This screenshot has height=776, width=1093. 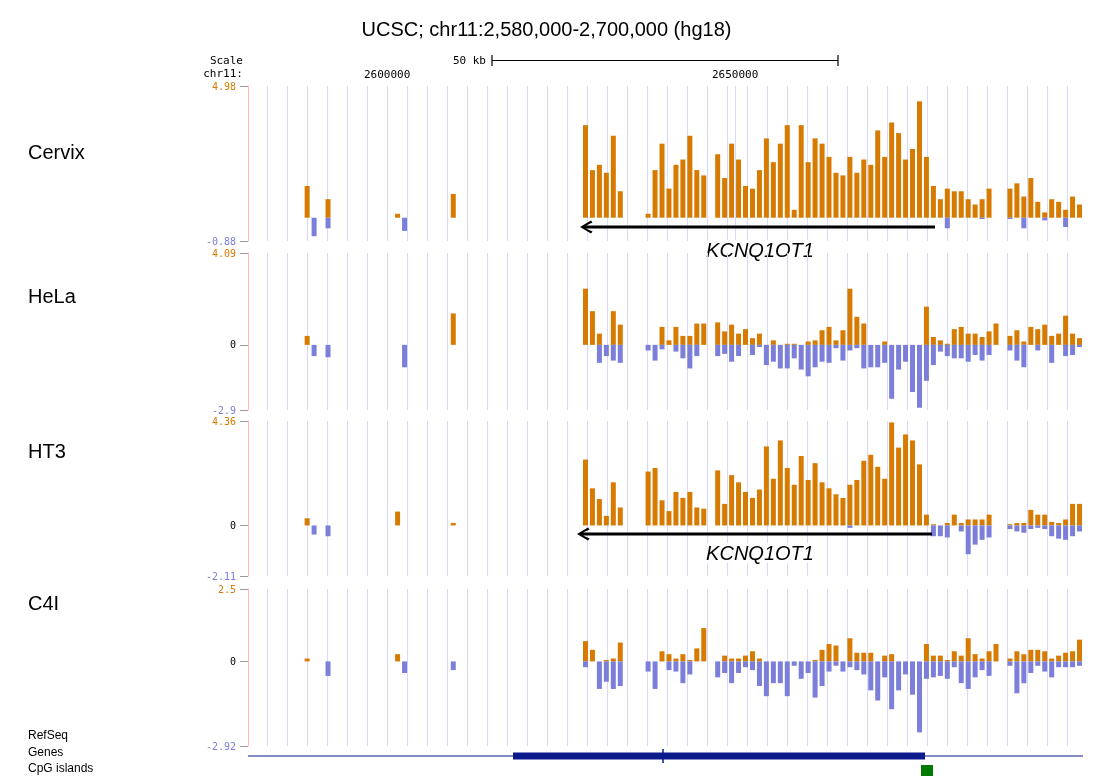 What do you see at coordinates (223, 421) in the screenshot?
I see `y-tick-label: 4.36` at bounding box center [223, 421].